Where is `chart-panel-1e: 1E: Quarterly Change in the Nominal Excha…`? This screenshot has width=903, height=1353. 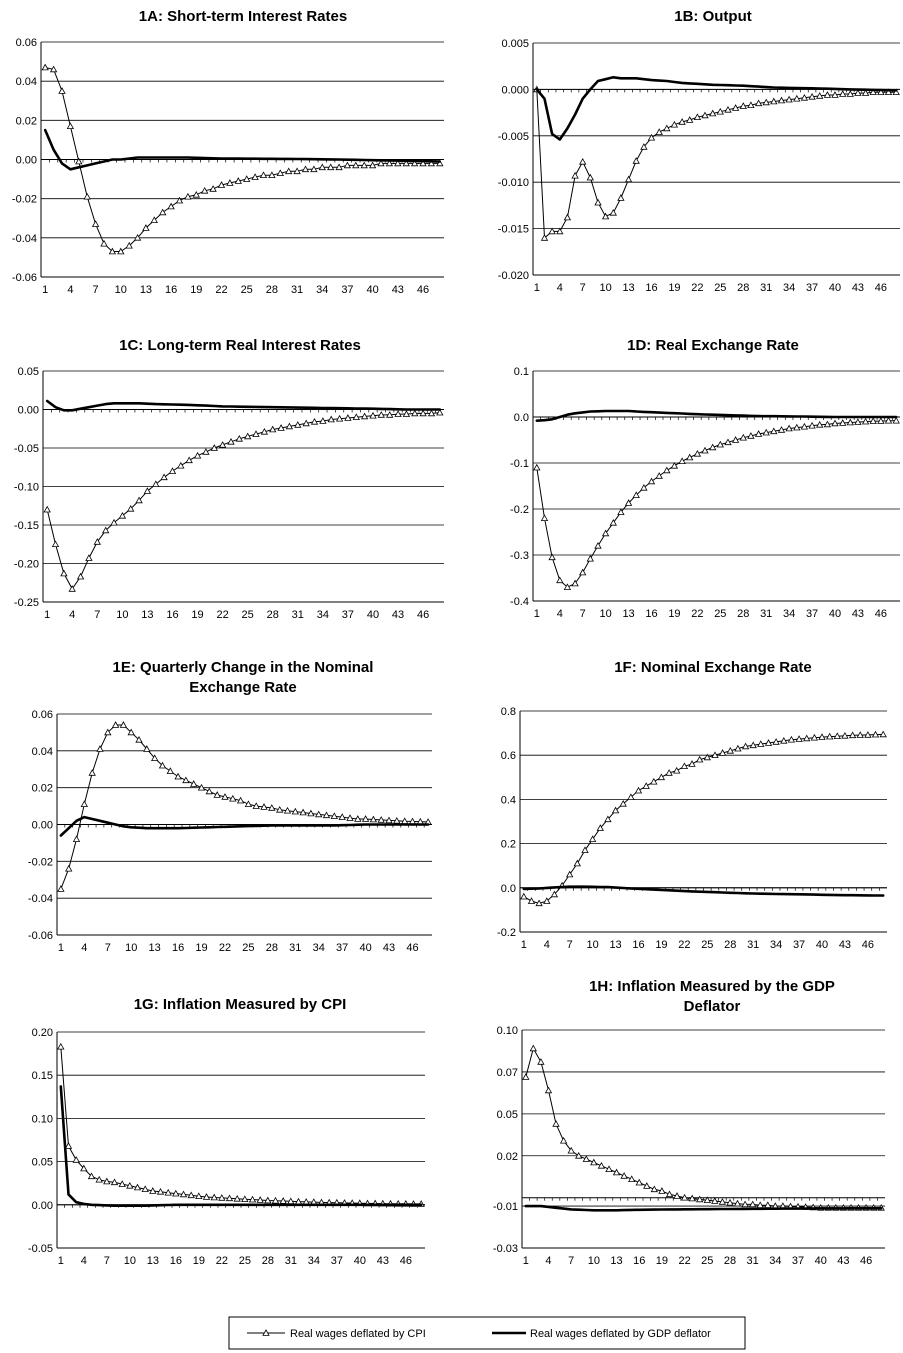 chart-panel-1e: 1E: Quarterly Change in the Nominal Excha… is located at coordinates (230, 806).